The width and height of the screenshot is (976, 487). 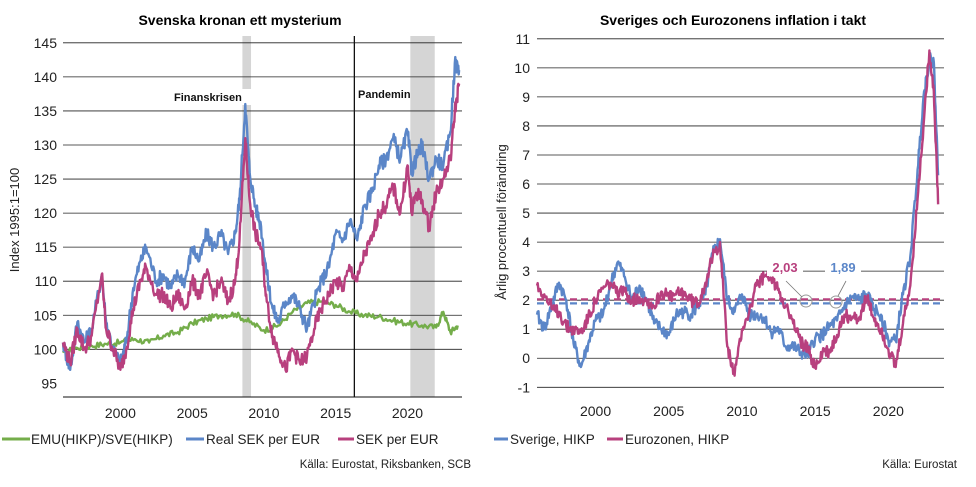 I want to click on y-tick-label: 140, so click(x=46, y=77).